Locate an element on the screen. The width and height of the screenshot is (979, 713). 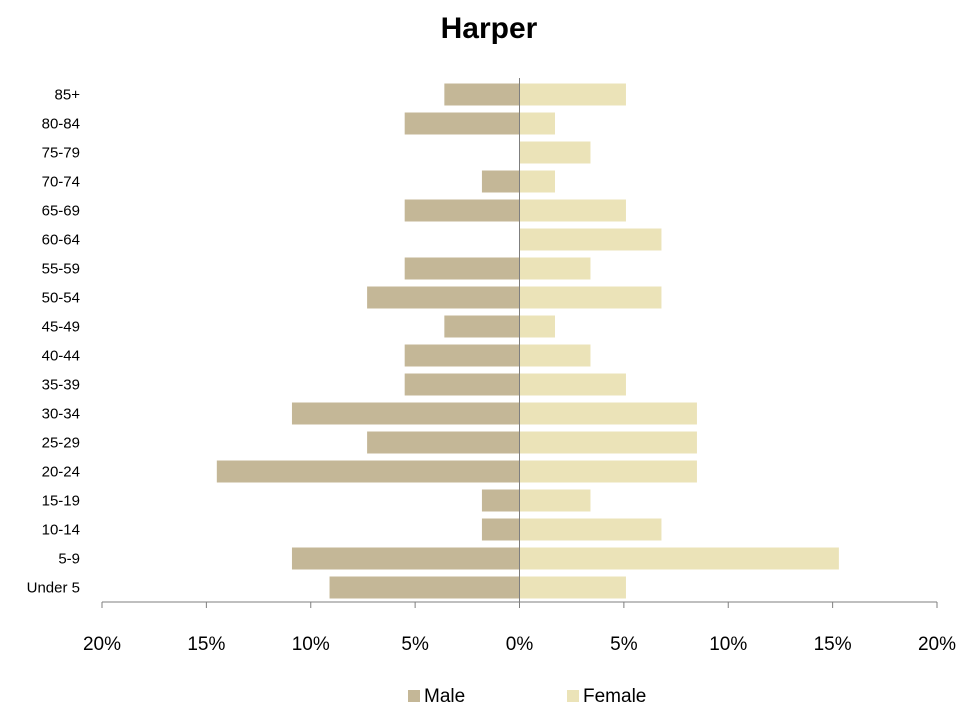
y-tick-label-55-59: 55-59 is located at coordinates (61, 269).